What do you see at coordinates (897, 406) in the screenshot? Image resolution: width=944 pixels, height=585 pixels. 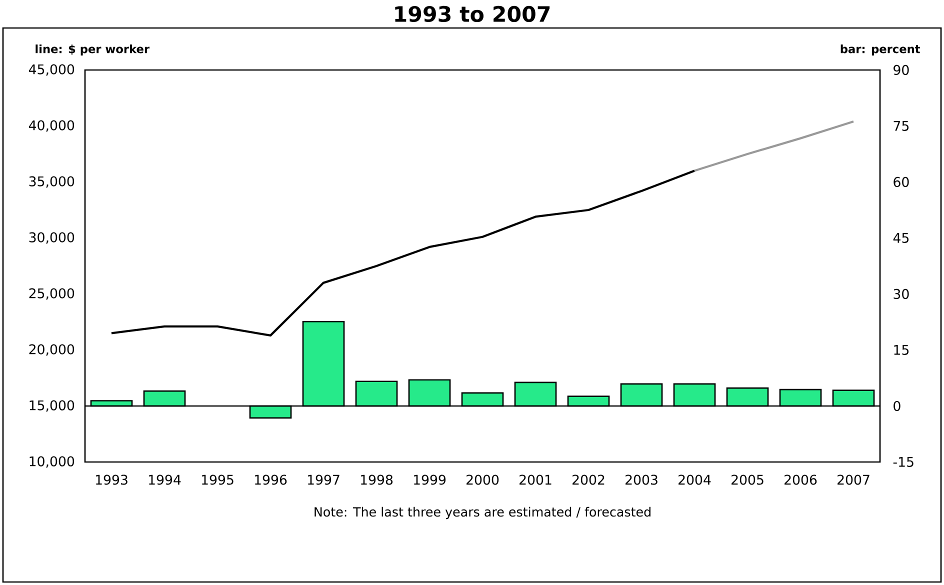 I see `y2-tick-label: 0` at bounding box center [897, 406].